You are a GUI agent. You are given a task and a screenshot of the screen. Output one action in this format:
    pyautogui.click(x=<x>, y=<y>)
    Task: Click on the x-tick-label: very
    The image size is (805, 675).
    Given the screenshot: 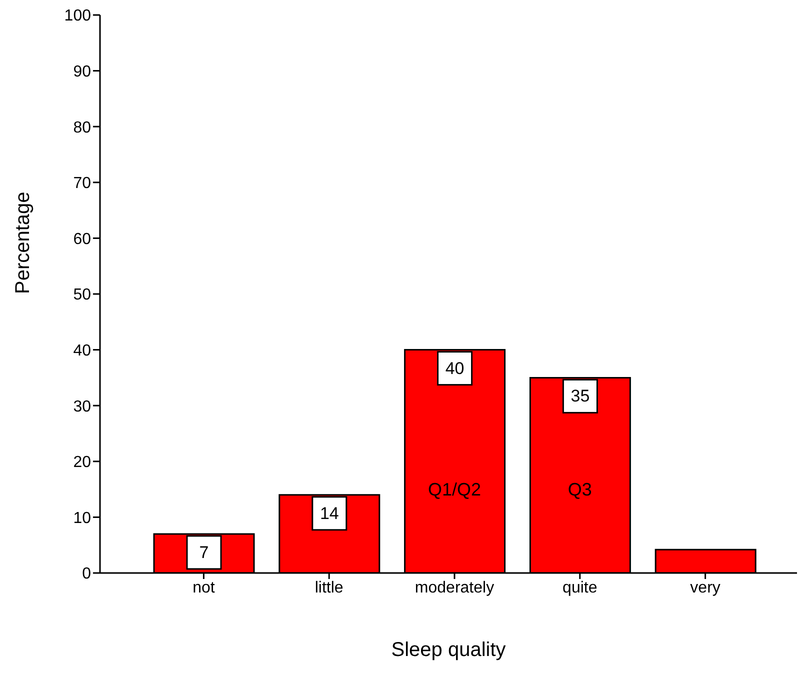 What is the action you would take?
    pyautogui.click(x=705, y=587)
    